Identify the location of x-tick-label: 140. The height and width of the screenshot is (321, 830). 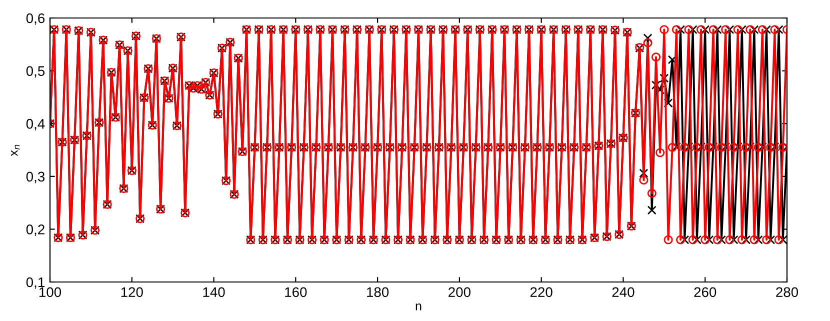
(214, 292).